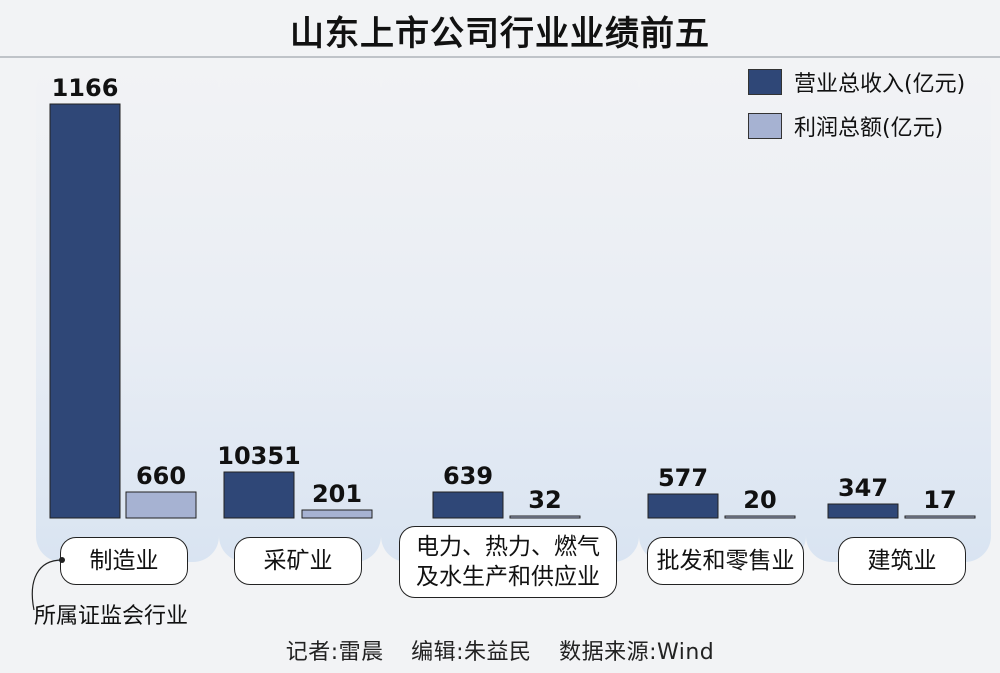 The width and height of the screenshot is (1000, 673). I want to click on note-leader-dot, so click(62, 560).